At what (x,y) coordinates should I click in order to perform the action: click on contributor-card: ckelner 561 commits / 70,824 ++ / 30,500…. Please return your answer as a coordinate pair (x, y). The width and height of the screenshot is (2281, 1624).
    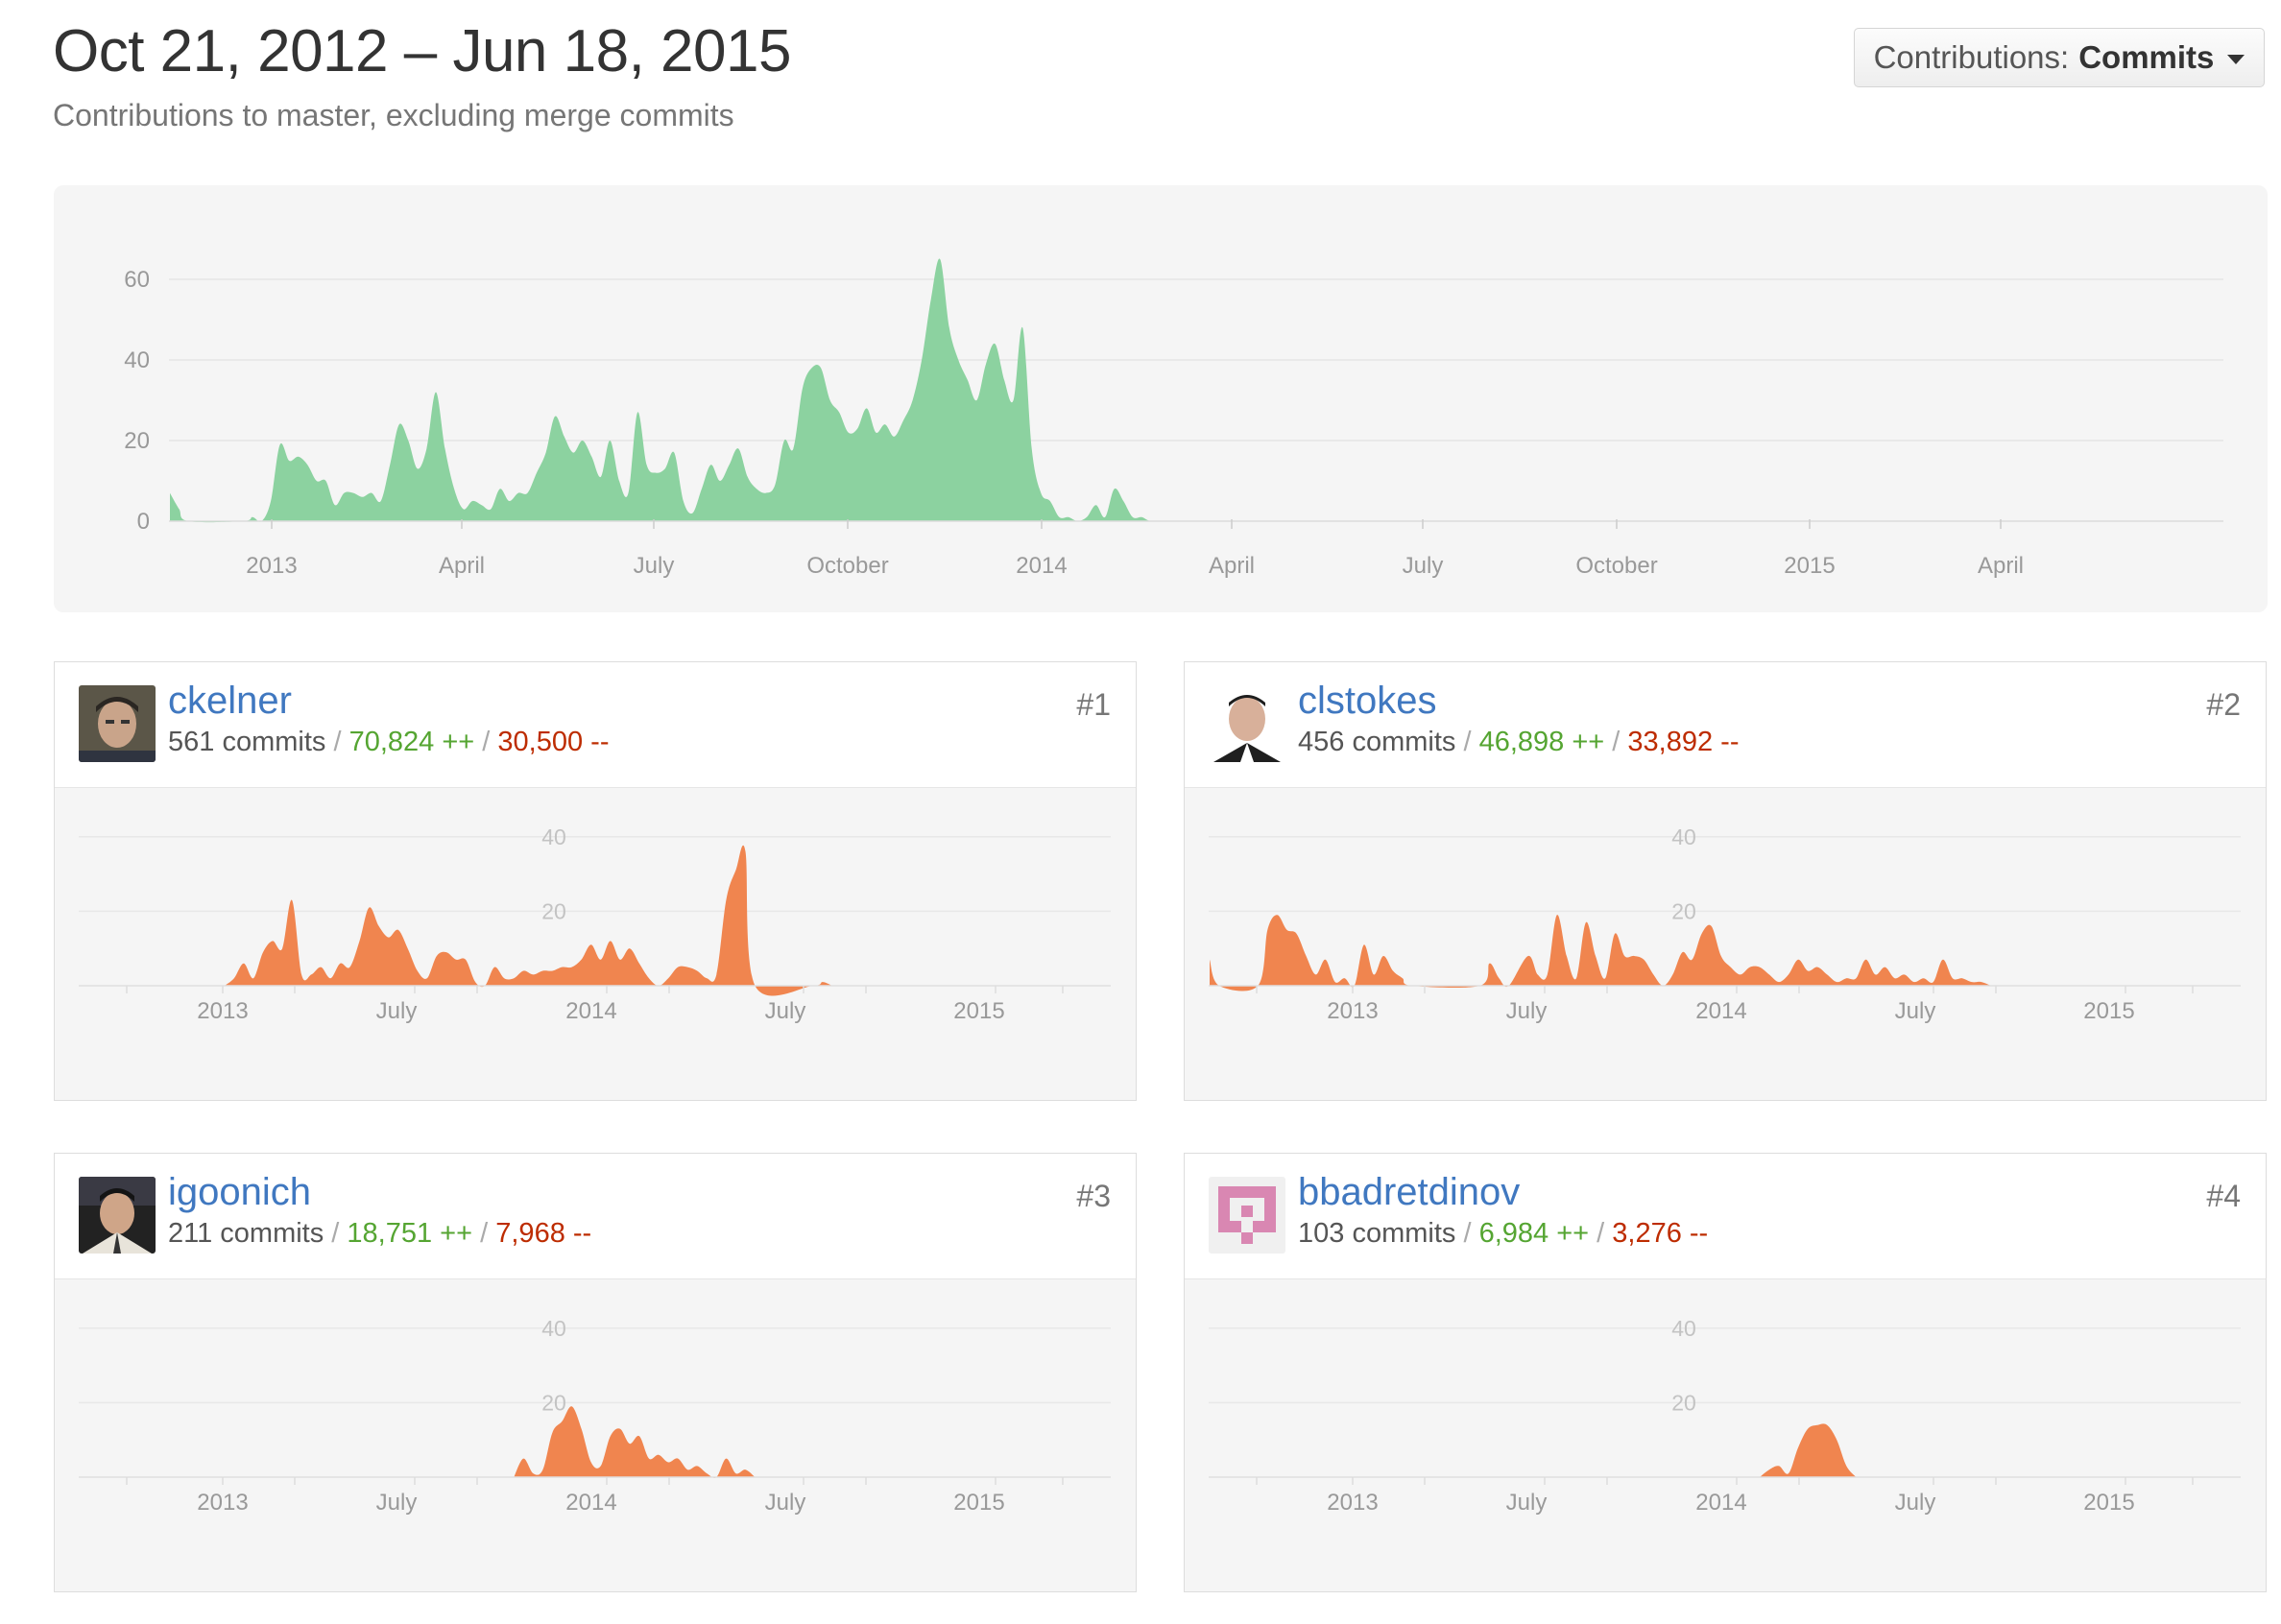
    Looking at the image, I should click on (595, 881).